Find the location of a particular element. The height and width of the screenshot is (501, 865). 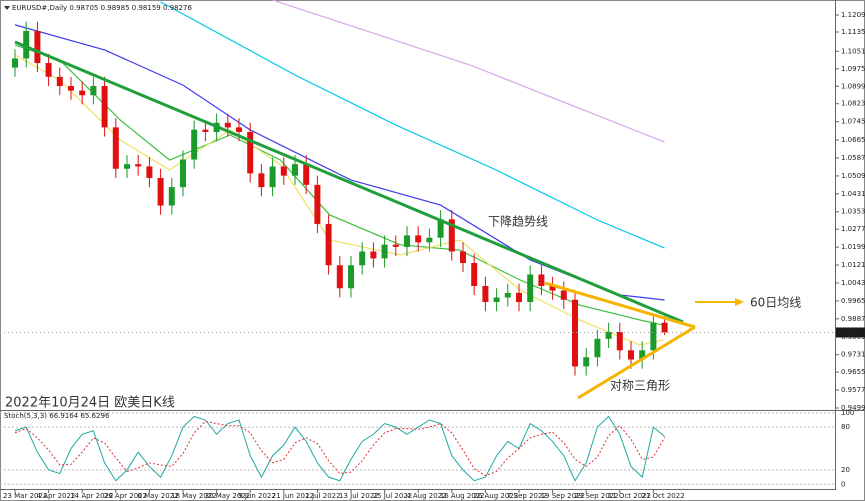

y-tick-label: 1.04310 is located at coordinates (853, 194).